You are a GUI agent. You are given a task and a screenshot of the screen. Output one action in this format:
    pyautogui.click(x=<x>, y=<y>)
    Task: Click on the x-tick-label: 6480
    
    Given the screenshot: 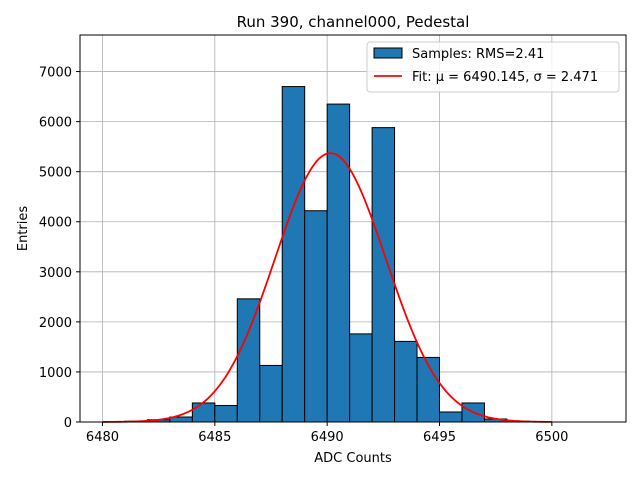 What is the action you would take?
    pyautogui.click(x=102, y=437)
    